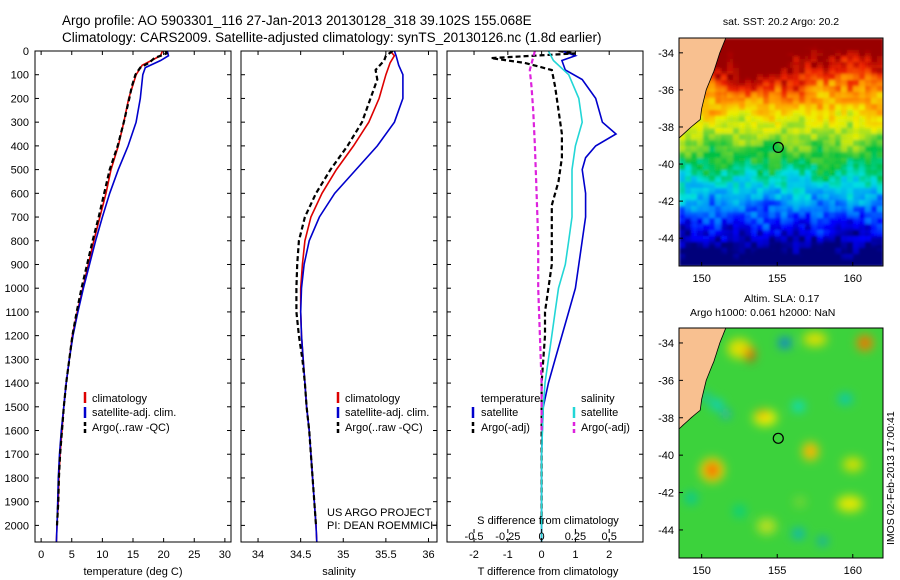 The image size is (900, 580). Describe the element at coordinates (666, 54) in the screenshot. I see `map-y-tick-label: -34` at that location.